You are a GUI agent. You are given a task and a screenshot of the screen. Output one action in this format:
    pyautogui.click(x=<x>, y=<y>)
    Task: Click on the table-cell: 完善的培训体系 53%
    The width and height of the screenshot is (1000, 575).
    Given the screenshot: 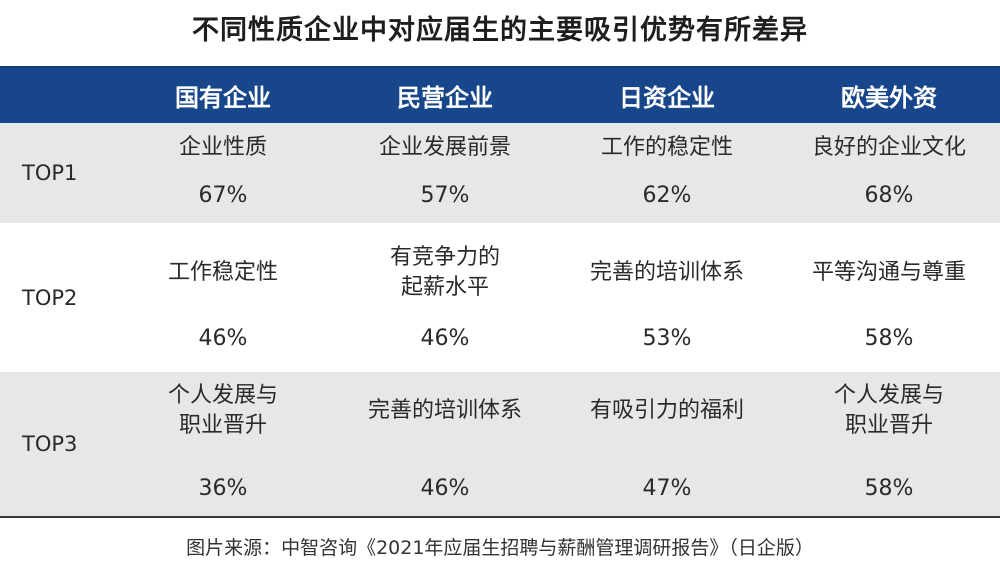 What is the action you would take?
    pyautogui.click(x=667, y=297)
    